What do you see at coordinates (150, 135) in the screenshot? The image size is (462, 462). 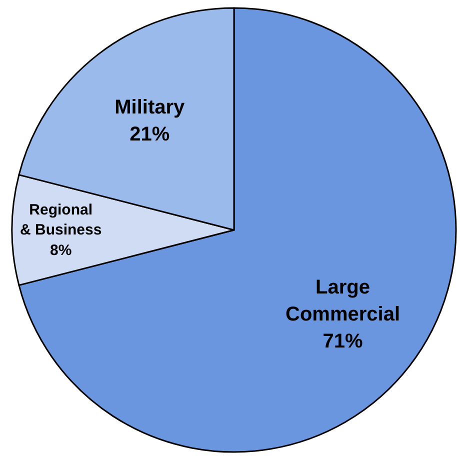 I see `data-label: 21%` at bounding box center [150, 135].